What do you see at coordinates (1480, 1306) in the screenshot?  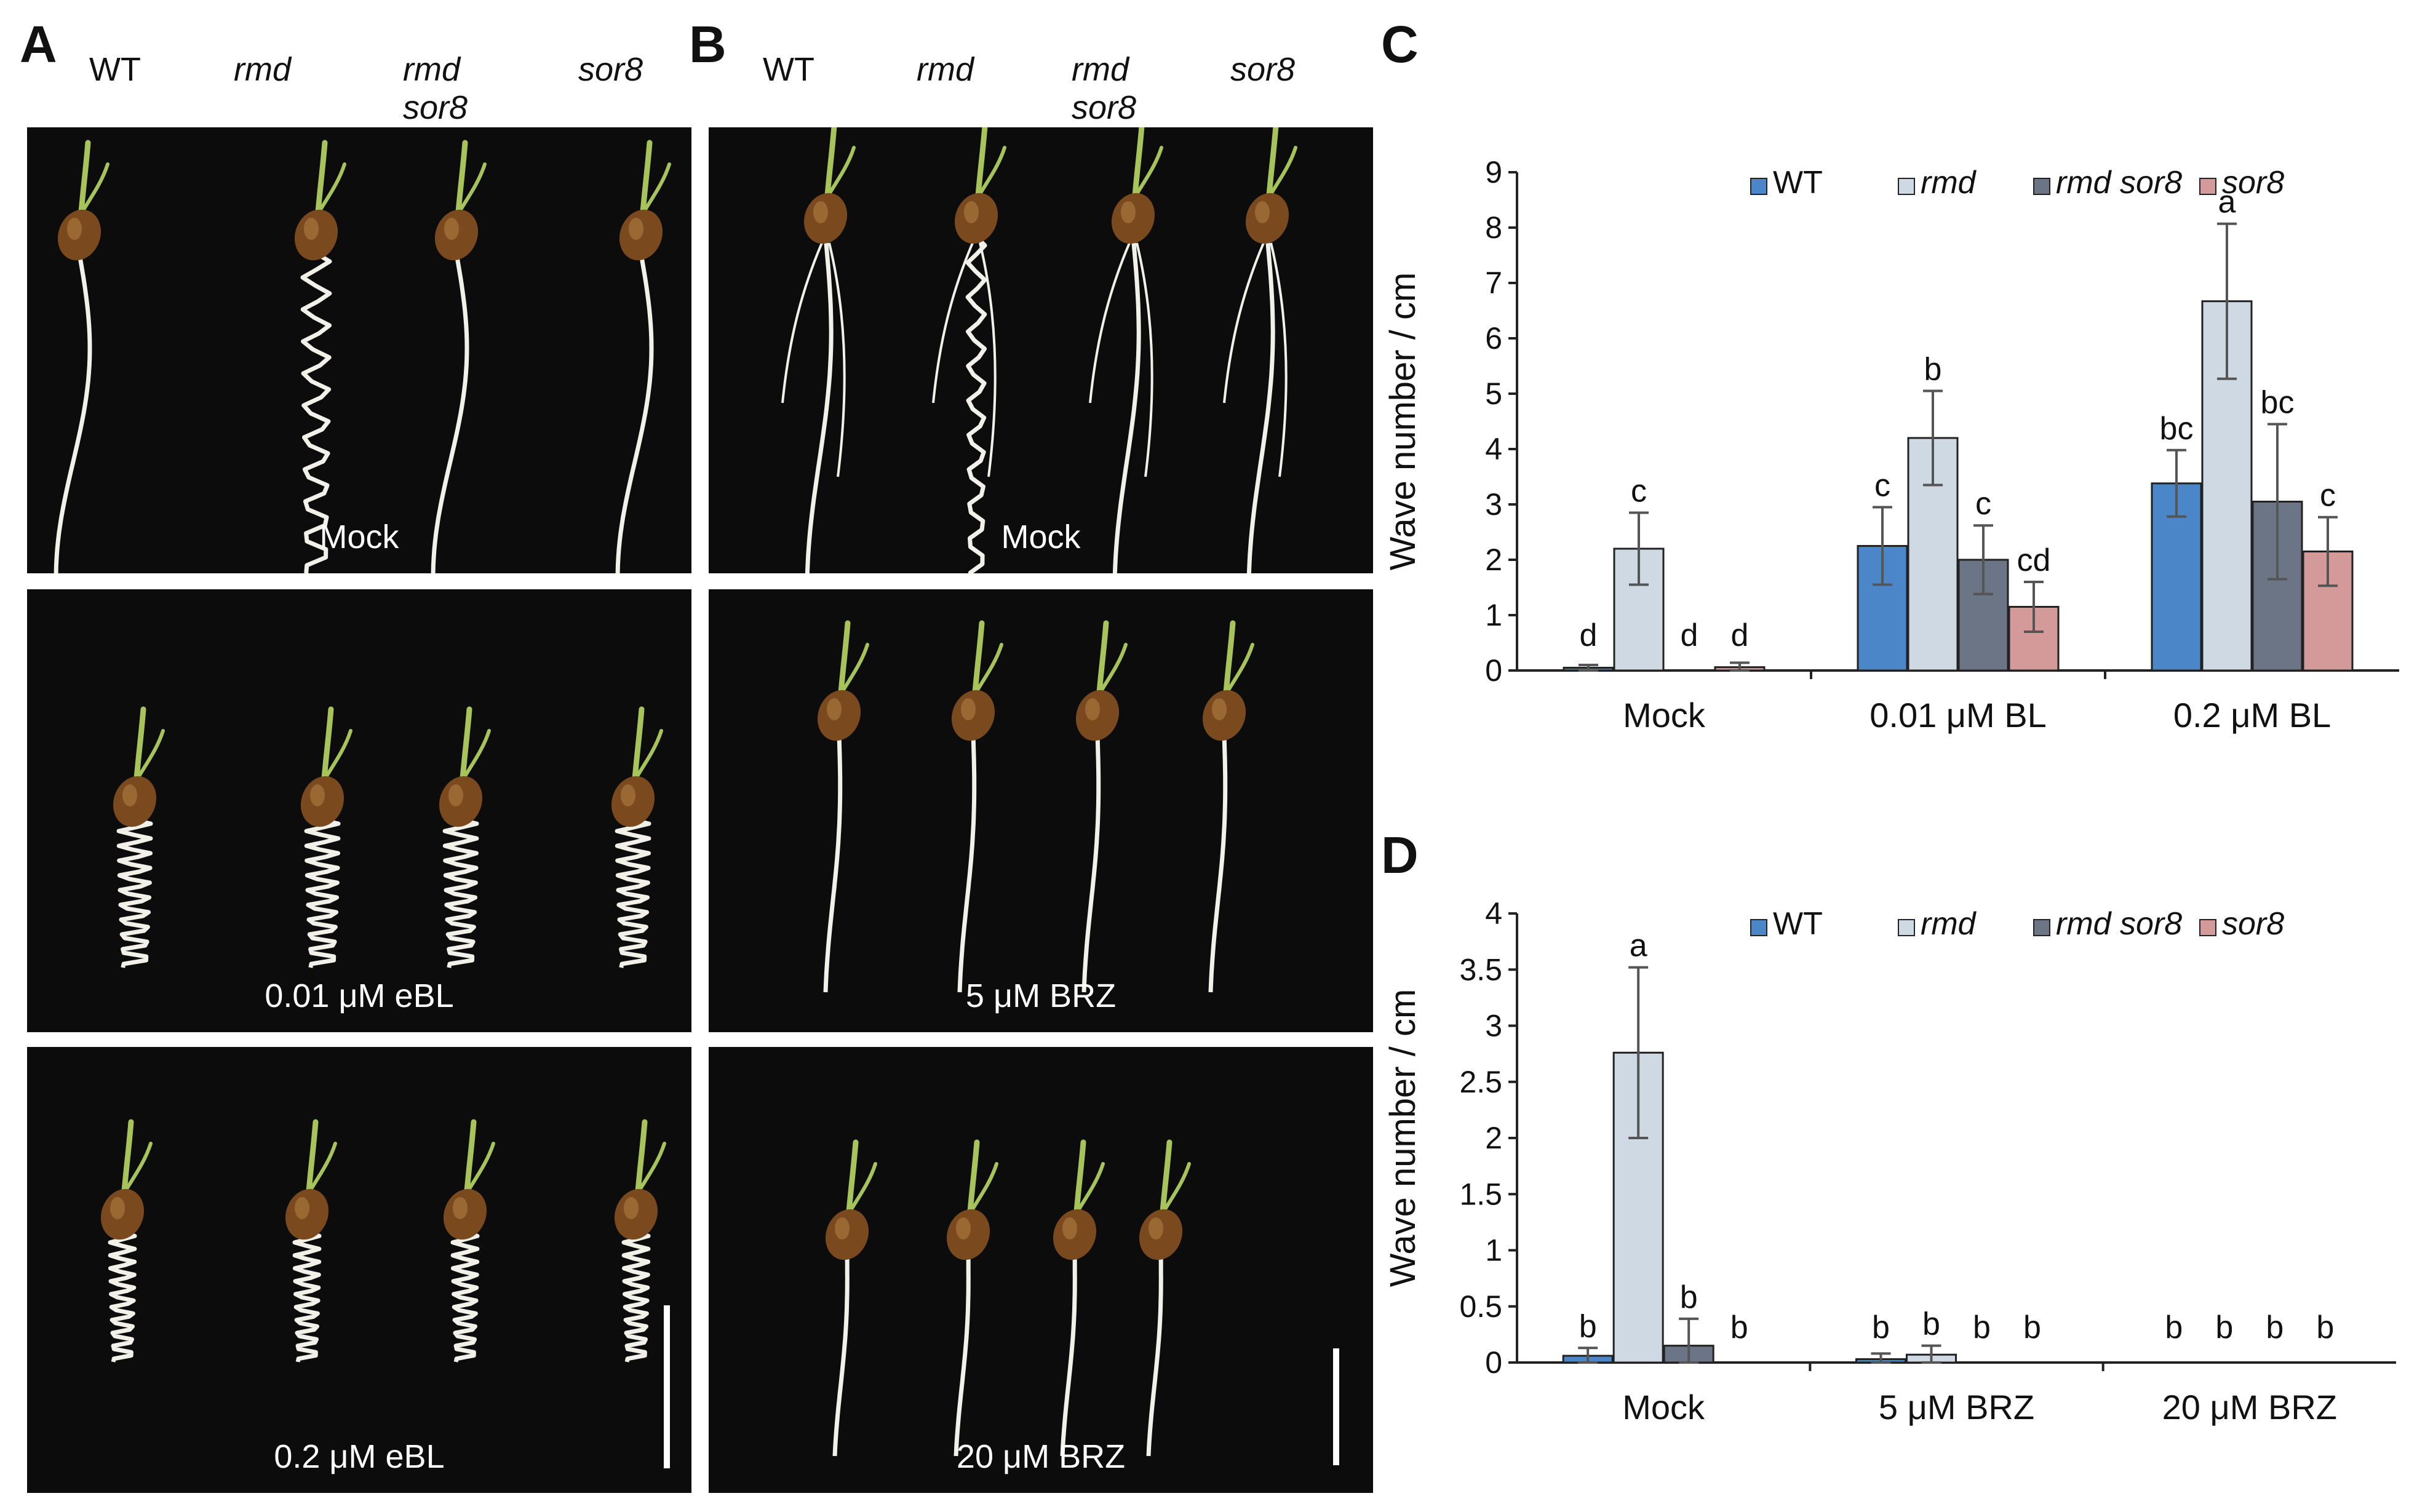 I see `y-tick-label: 0.5` at bounding box center [1480, 1306].